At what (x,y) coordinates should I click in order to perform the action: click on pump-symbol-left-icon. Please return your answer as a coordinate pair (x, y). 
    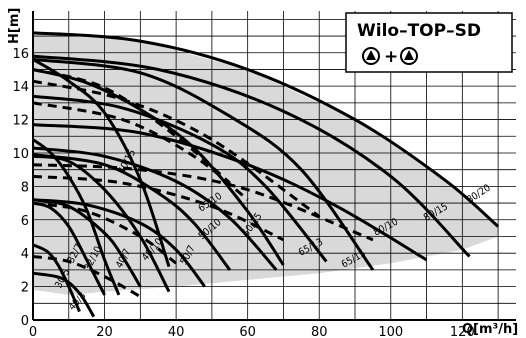
    Looking at the image, I should click on (371, 56).